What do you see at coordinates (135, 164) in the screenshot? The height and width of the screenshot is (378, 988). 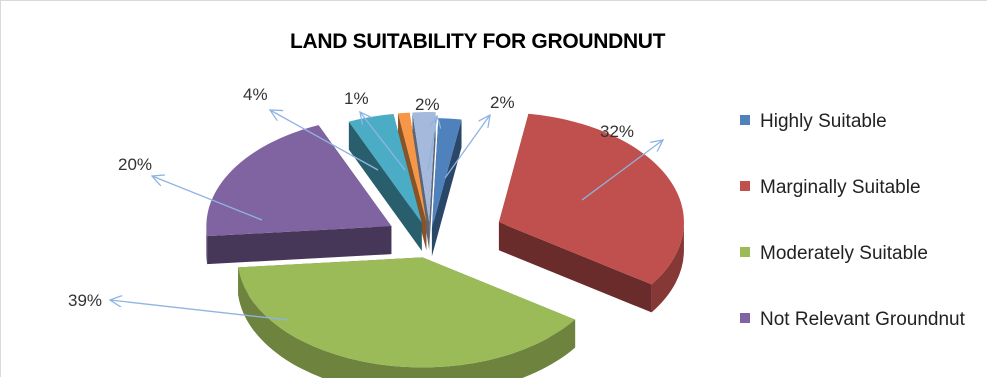 I see `data-label: 20%` at bounding box center [135, 164].